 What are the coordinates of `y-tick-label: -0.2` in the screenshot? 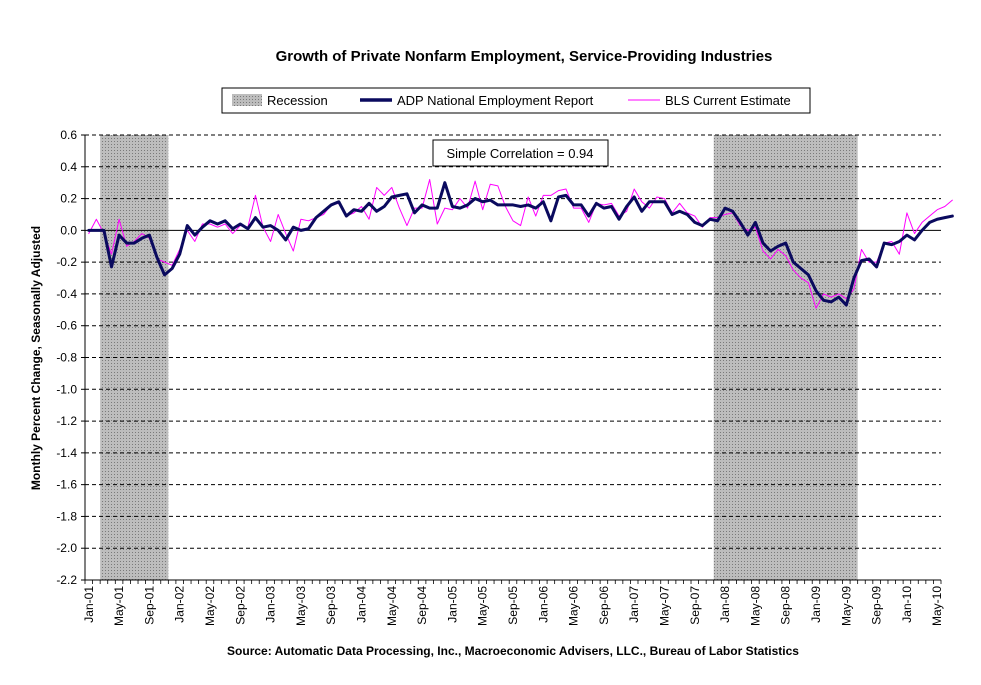 It's located at (66, 262).